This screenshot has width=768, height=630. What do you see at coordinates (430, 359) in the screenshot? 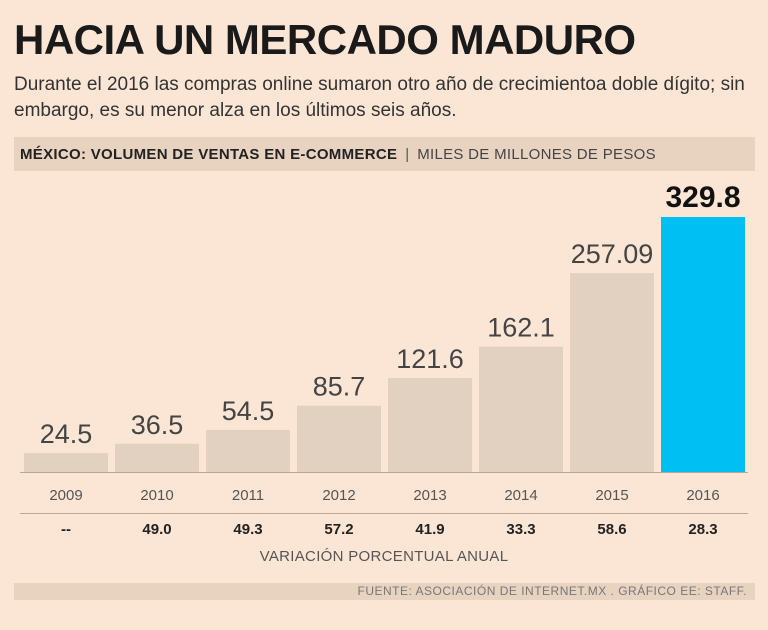
I see `value-label-2013: 121.6` at bounding box center [430, 359].